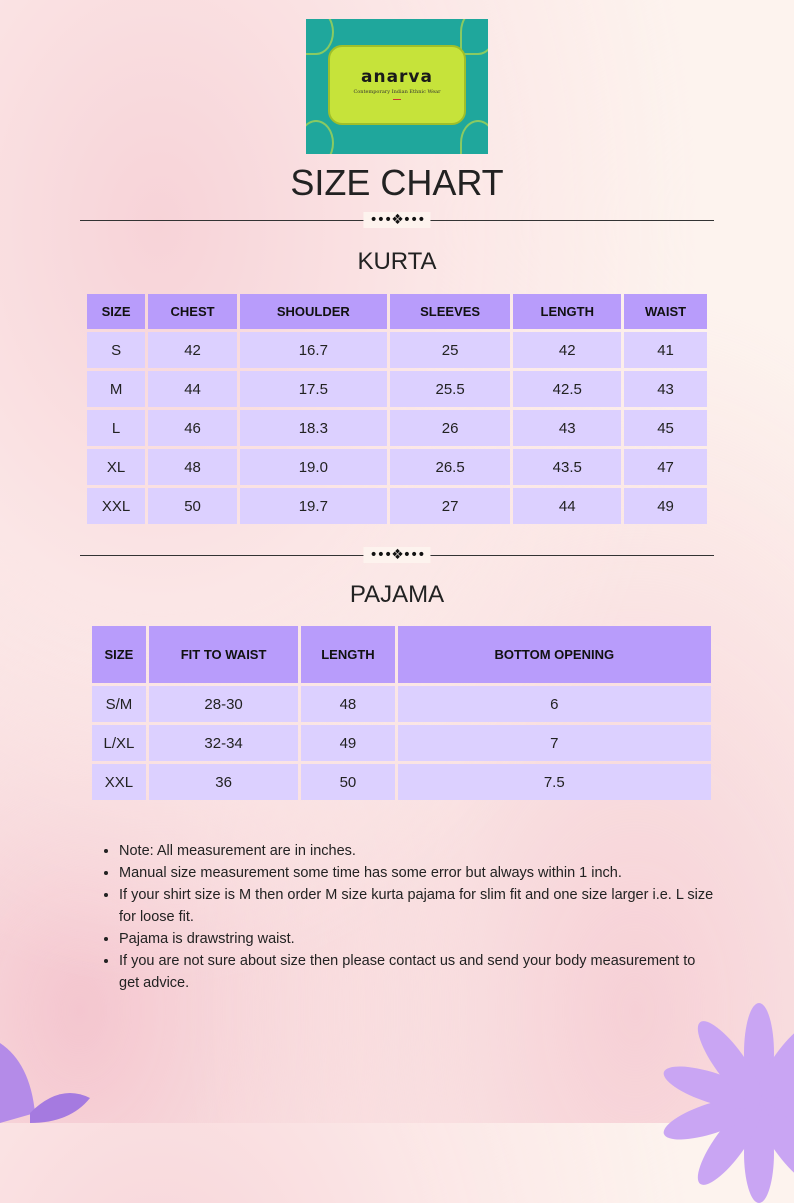 Image resolution: width=794 pixels, height=1203 pixels. I want to click on table-row: M 44 17.5 25.5 42.5 43, so click(397, 389).